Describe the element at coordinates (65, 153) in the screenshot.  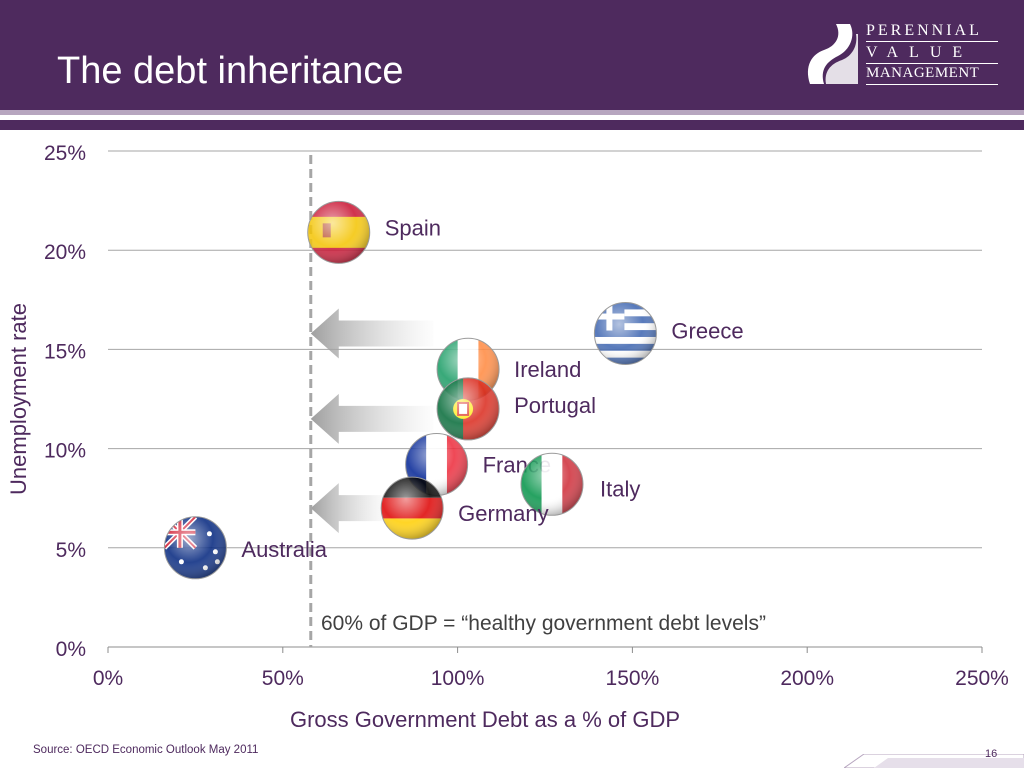
I see `y-tick-label: 25%` at that location.